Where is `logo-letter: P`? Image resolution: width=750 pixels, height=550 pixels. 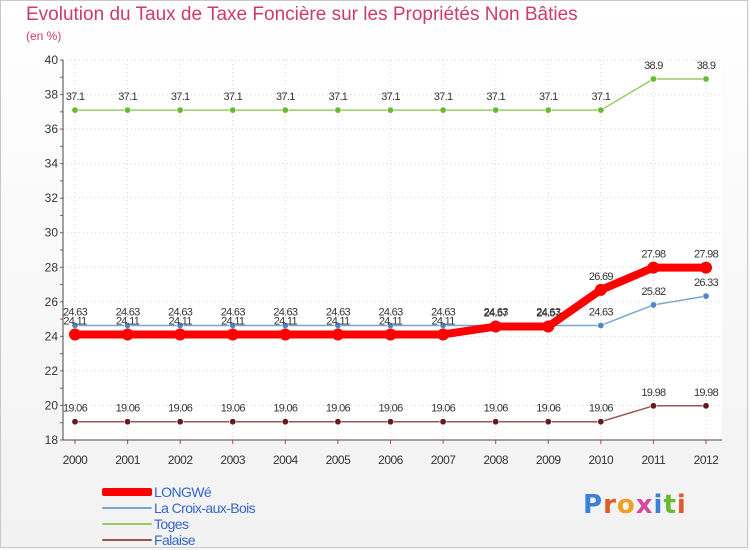 logo-letter: P is located at coordinates (593, 505).